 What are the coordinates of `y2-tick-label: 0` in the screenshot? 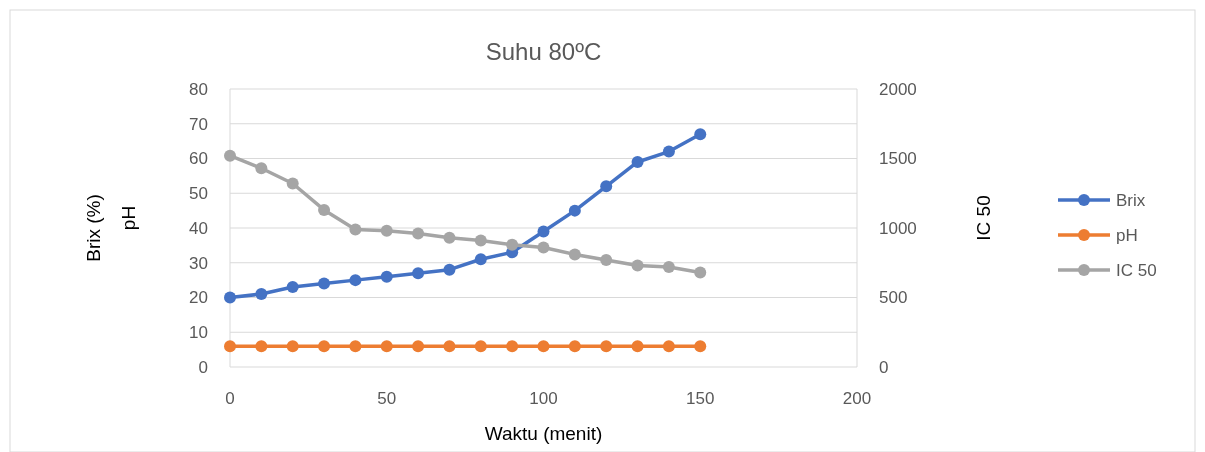 It's located at (884, 367).